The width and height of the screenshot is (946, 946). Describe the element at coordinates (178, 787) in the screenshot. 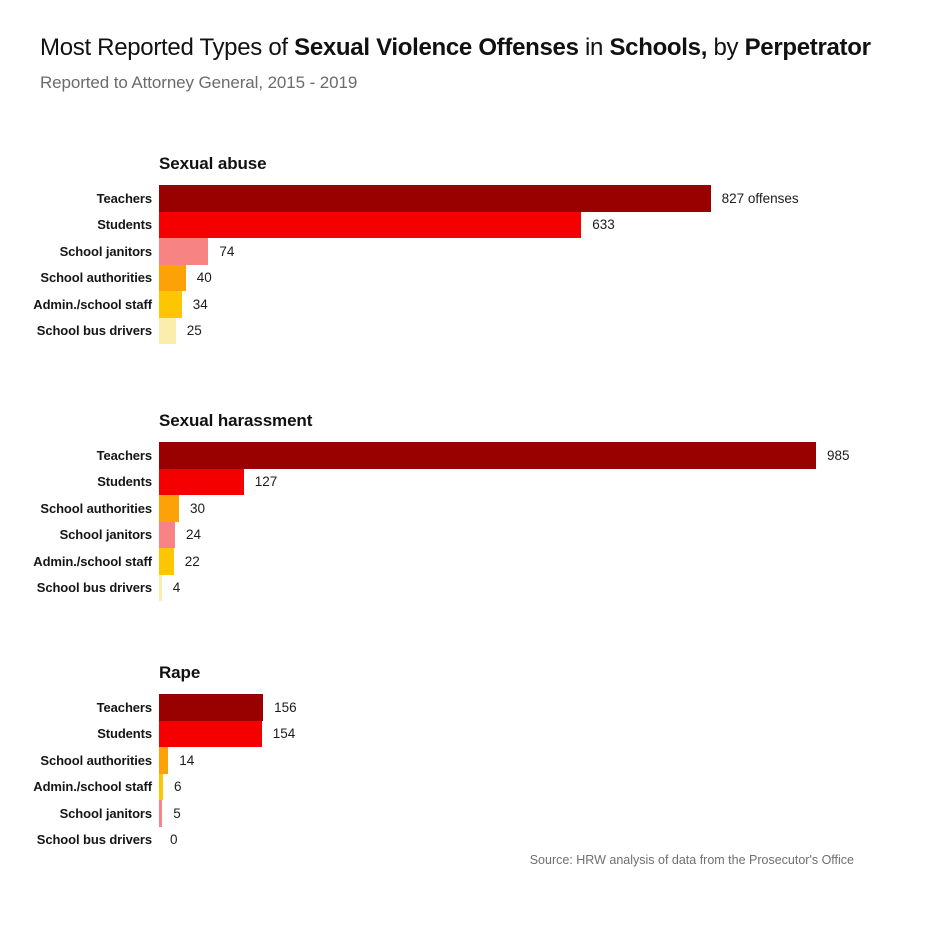

I see `value-label: 6` at that location.